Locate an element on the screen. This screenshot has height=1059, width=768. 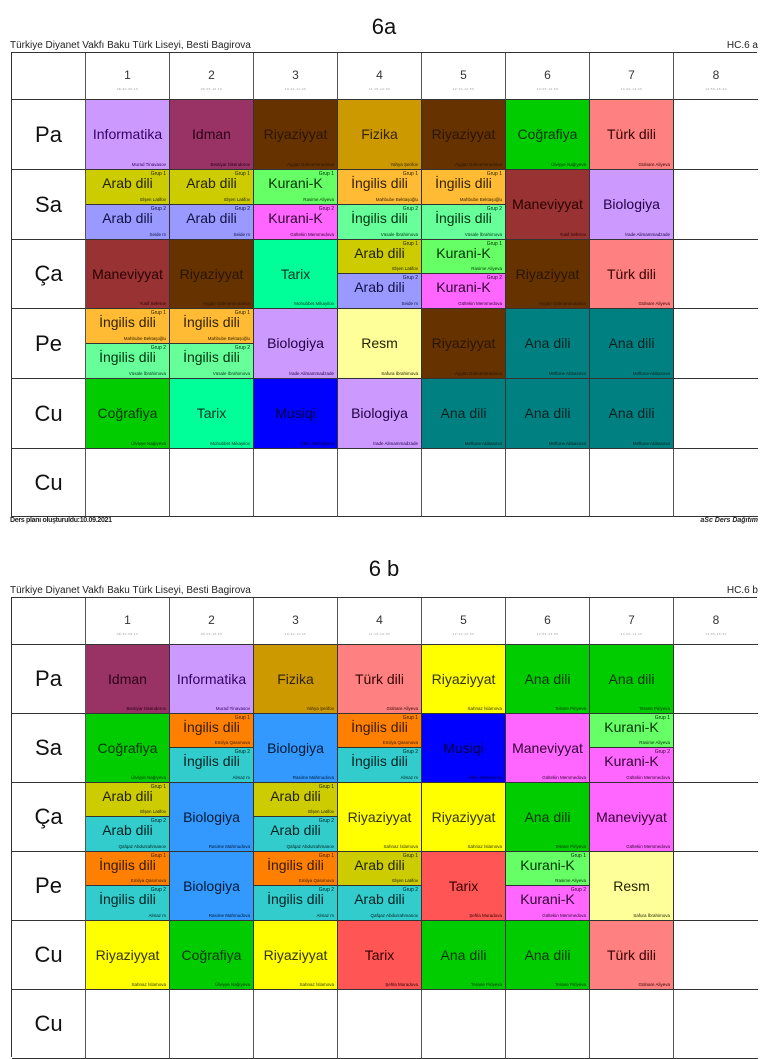
period-header-7: 7 14:00-14:45 is located at coordinates (632, 621).